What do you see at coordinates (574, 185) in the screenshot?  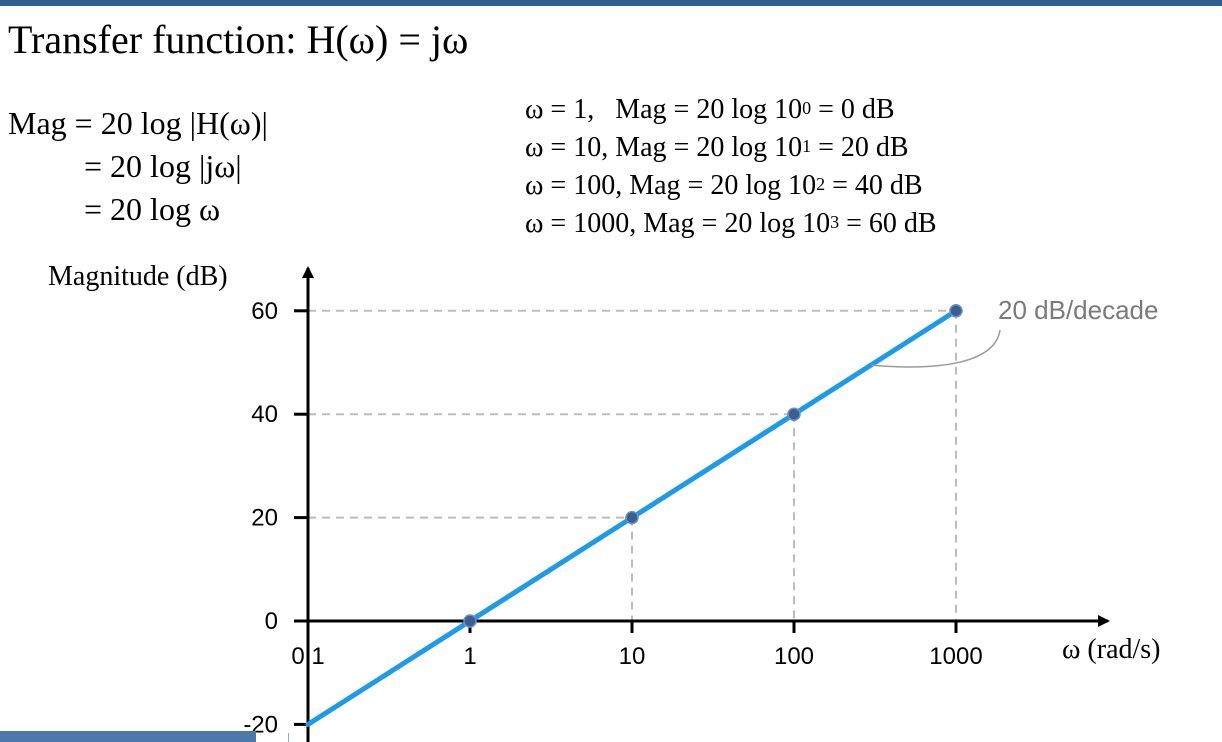 I see `example-omega: ω = 100,` at bounding box center [574, 185].